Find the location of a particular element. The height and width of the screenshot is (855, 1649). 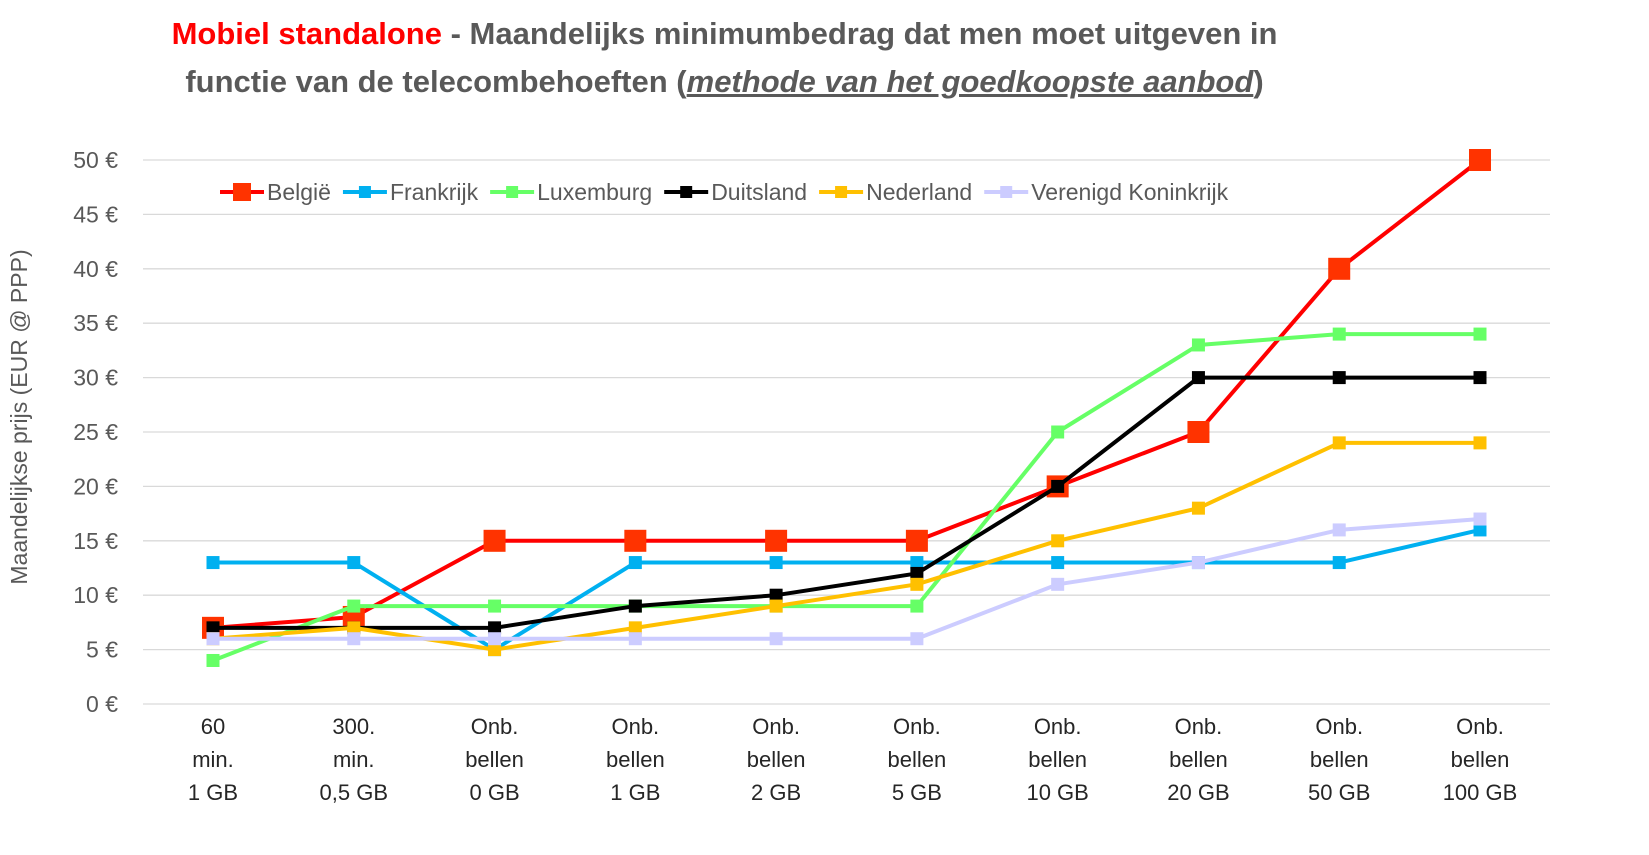

x-tick-label: 2 GB is located at coordinates (776, 792).